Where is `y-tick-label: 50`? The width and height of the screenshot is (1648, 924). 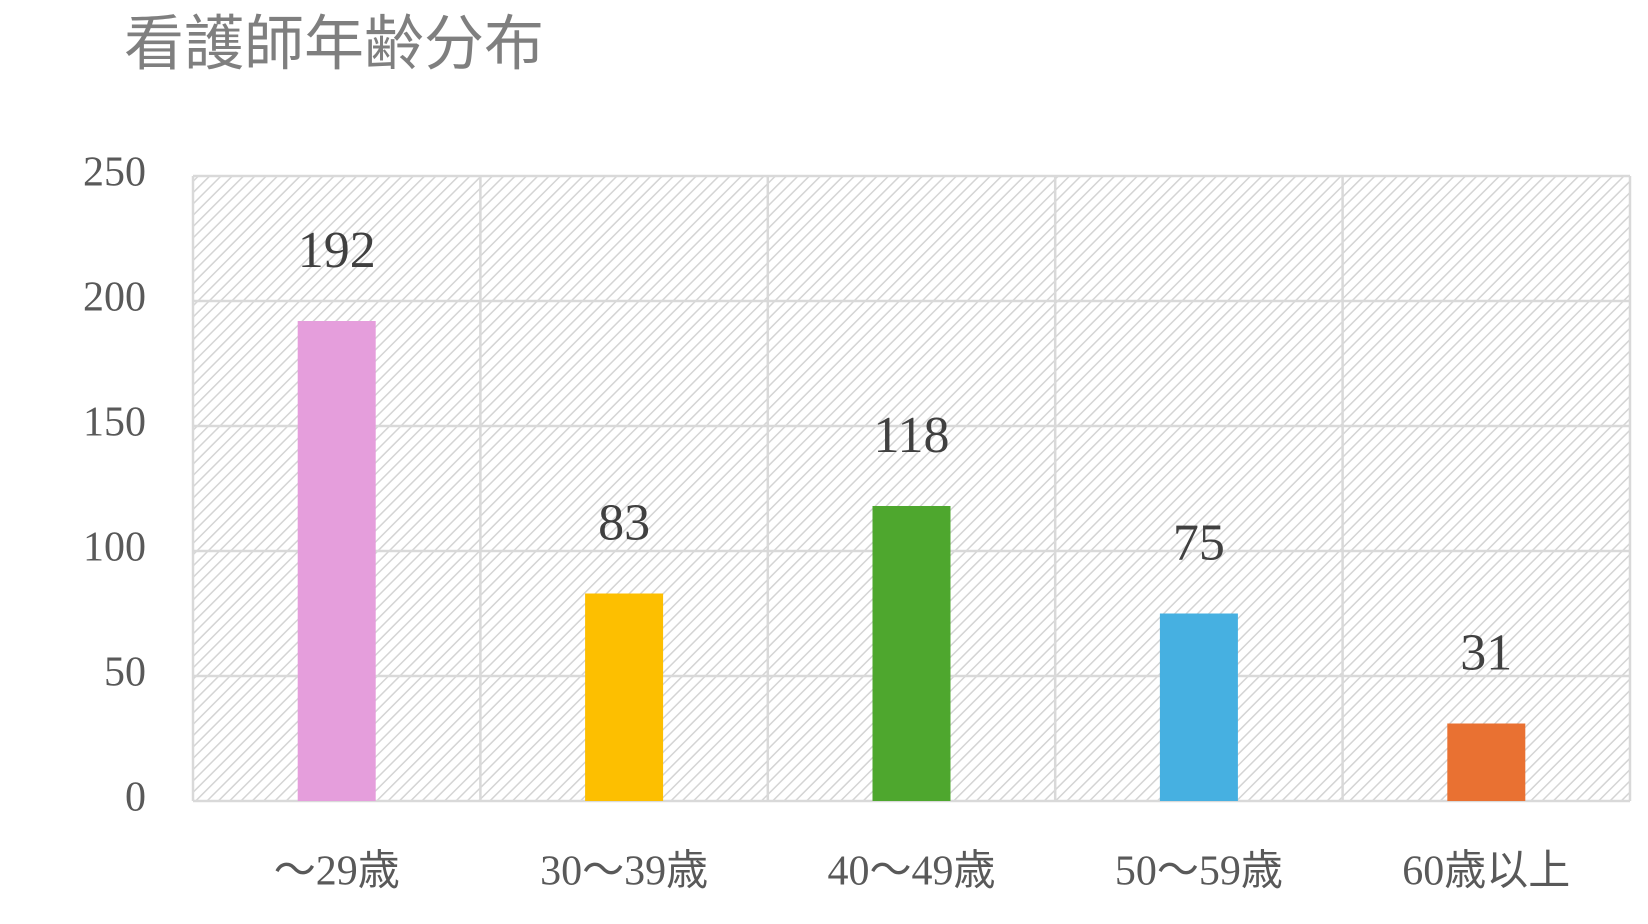 y-tick-label: 50 is located at coordinates (125, 673).